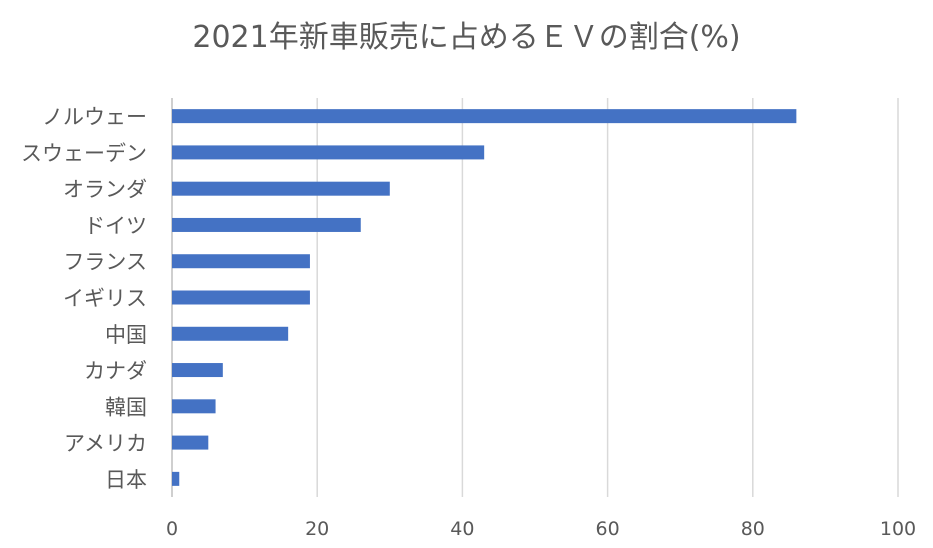 The width and height of the screenshot is (933, 548). What do you see at coordinates (172, 529) in the screenshot?
I see `x-tick-label: 0` at bounding box center [172, 529].